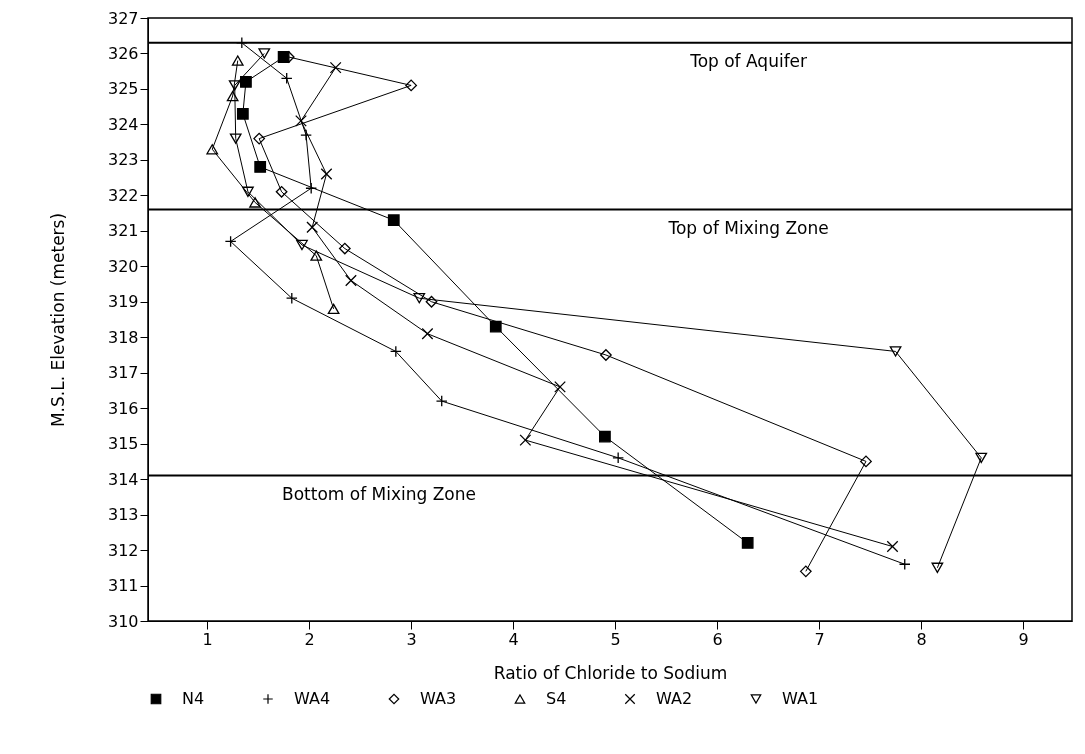 The height and width of the screenshot is (754, 1085). What do you see at coordinates (921, 639) in the screenshot?
I see `x-tick-label: 8` at bounding box center [921, 639].